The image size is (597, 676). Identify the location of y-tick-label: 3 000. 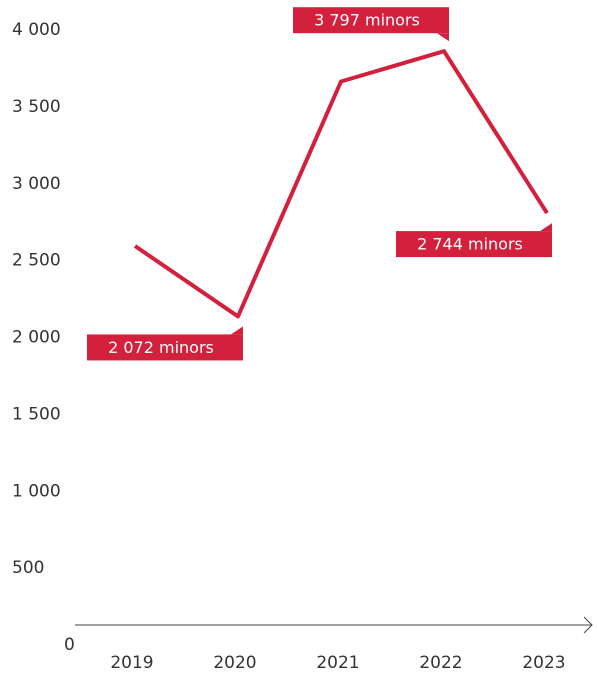
(36, 184).